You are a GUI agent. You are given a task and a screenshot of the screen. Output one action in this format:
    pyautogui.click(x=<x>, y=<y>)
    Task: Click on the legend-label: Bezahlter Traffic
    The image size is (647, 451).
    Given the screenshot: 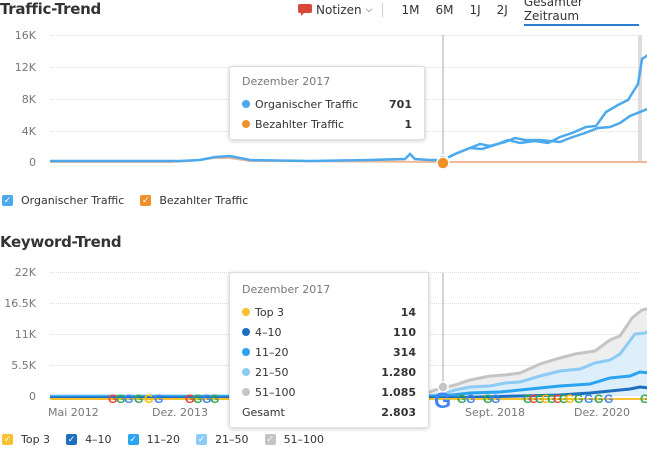 What is the action you would take?
    pyautogui.click(x=204, y=200)
    